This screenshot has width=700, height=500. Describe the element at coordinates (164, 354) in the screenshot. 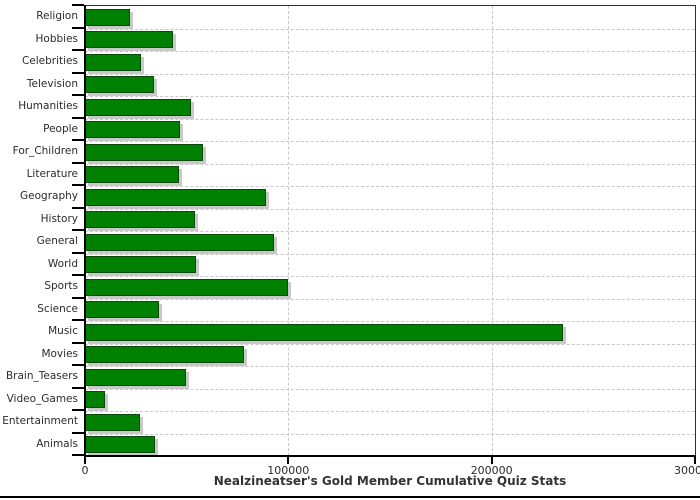

I see `bar-movies` at that location.